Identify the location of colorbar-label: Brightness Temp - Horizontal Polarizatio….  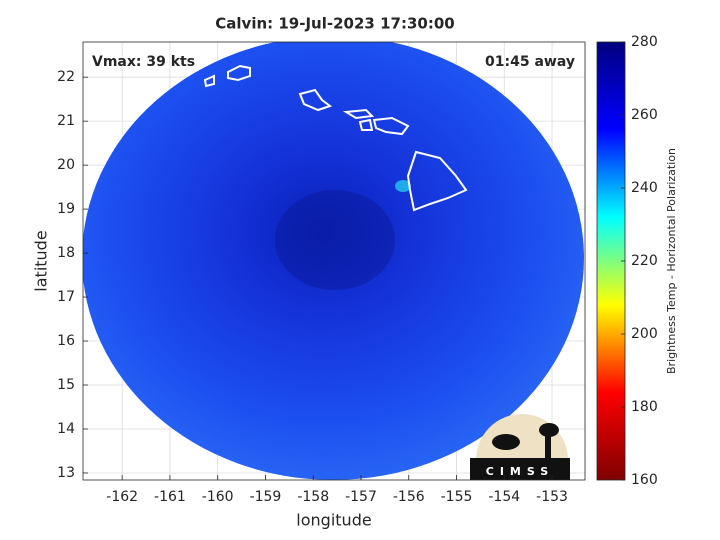
(671, 261).